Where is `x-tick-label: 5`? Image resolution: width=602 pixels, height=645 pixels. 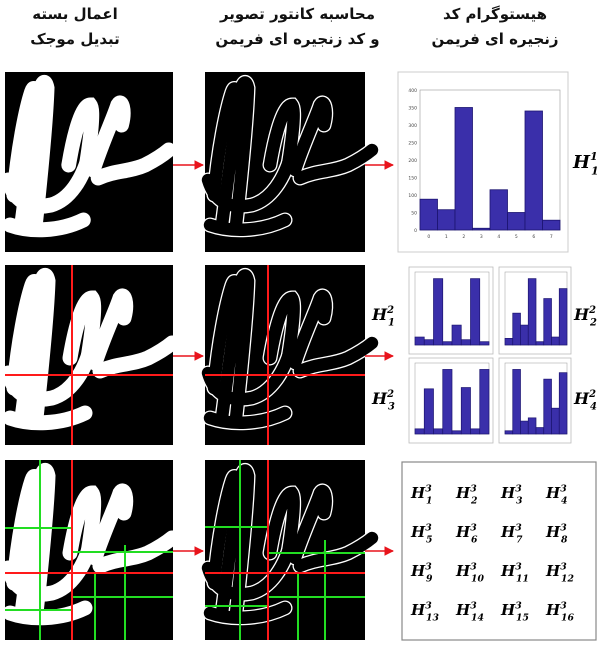
x-tick-label: 5 is located at coordinates (516, 237).